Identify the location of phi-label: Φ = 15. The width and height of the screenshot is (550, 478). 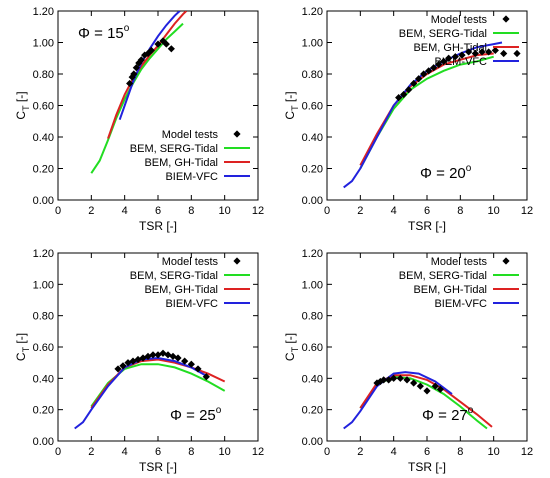
(101, 33).